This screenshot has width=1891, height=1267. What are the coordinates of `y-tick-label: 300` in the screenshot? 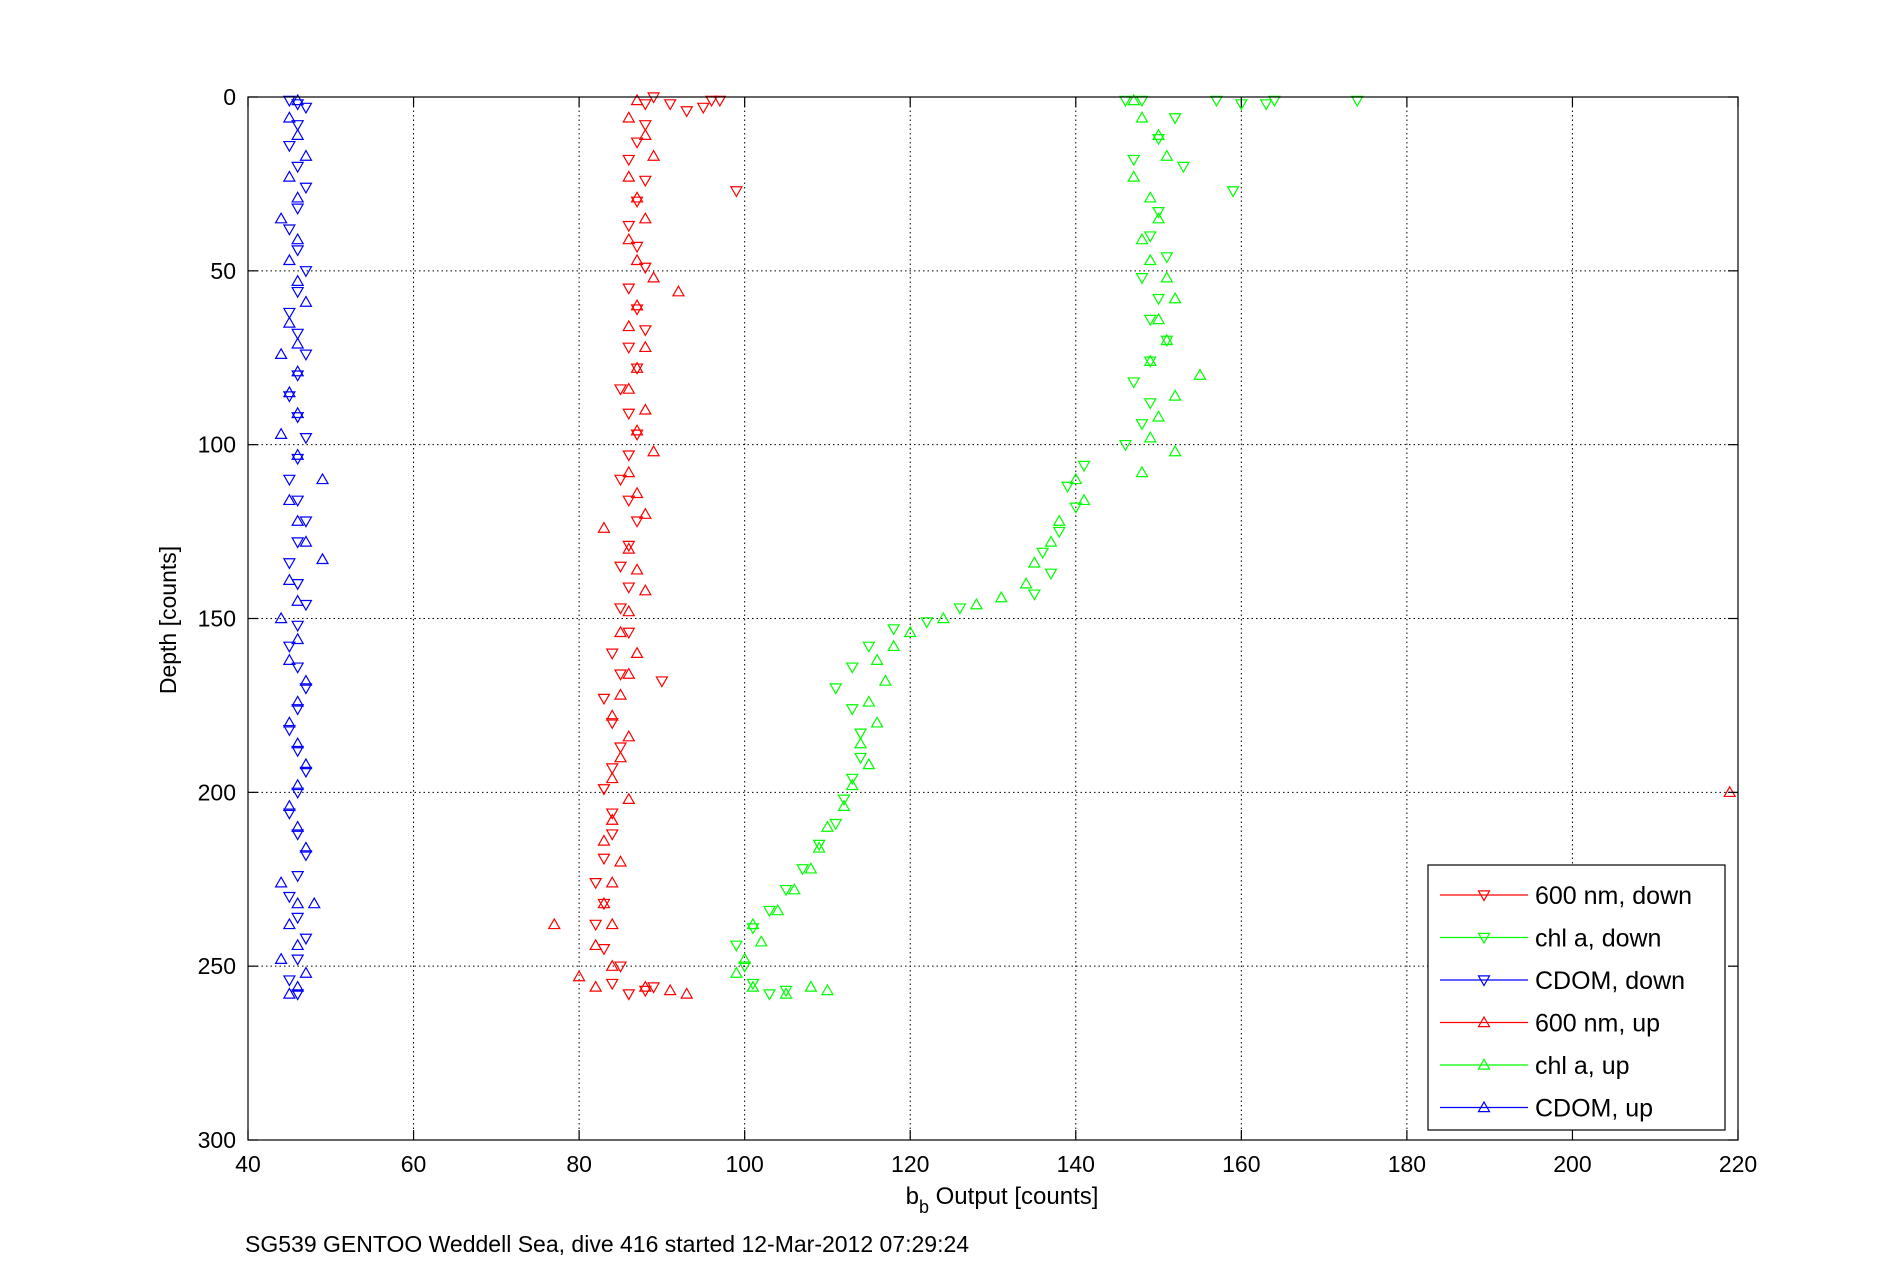 It's located at (217, 1140).